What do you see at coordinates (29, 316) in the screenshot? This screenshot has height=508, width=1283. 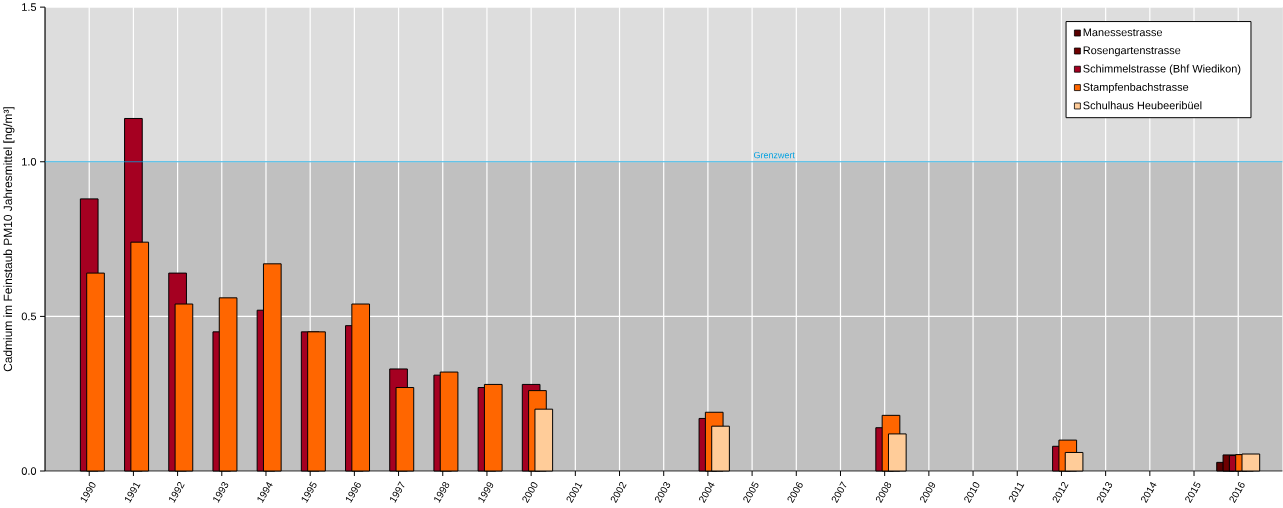 I see `y-tick-label: 0.5` at bounding box center [29, 316].